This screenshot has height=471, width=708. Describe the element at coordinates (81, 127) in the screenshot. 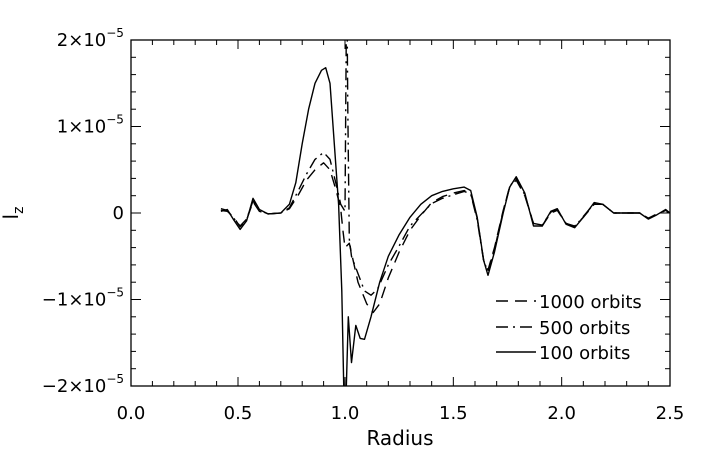

I see `y-tick-mantissa: 1×10` at that location.